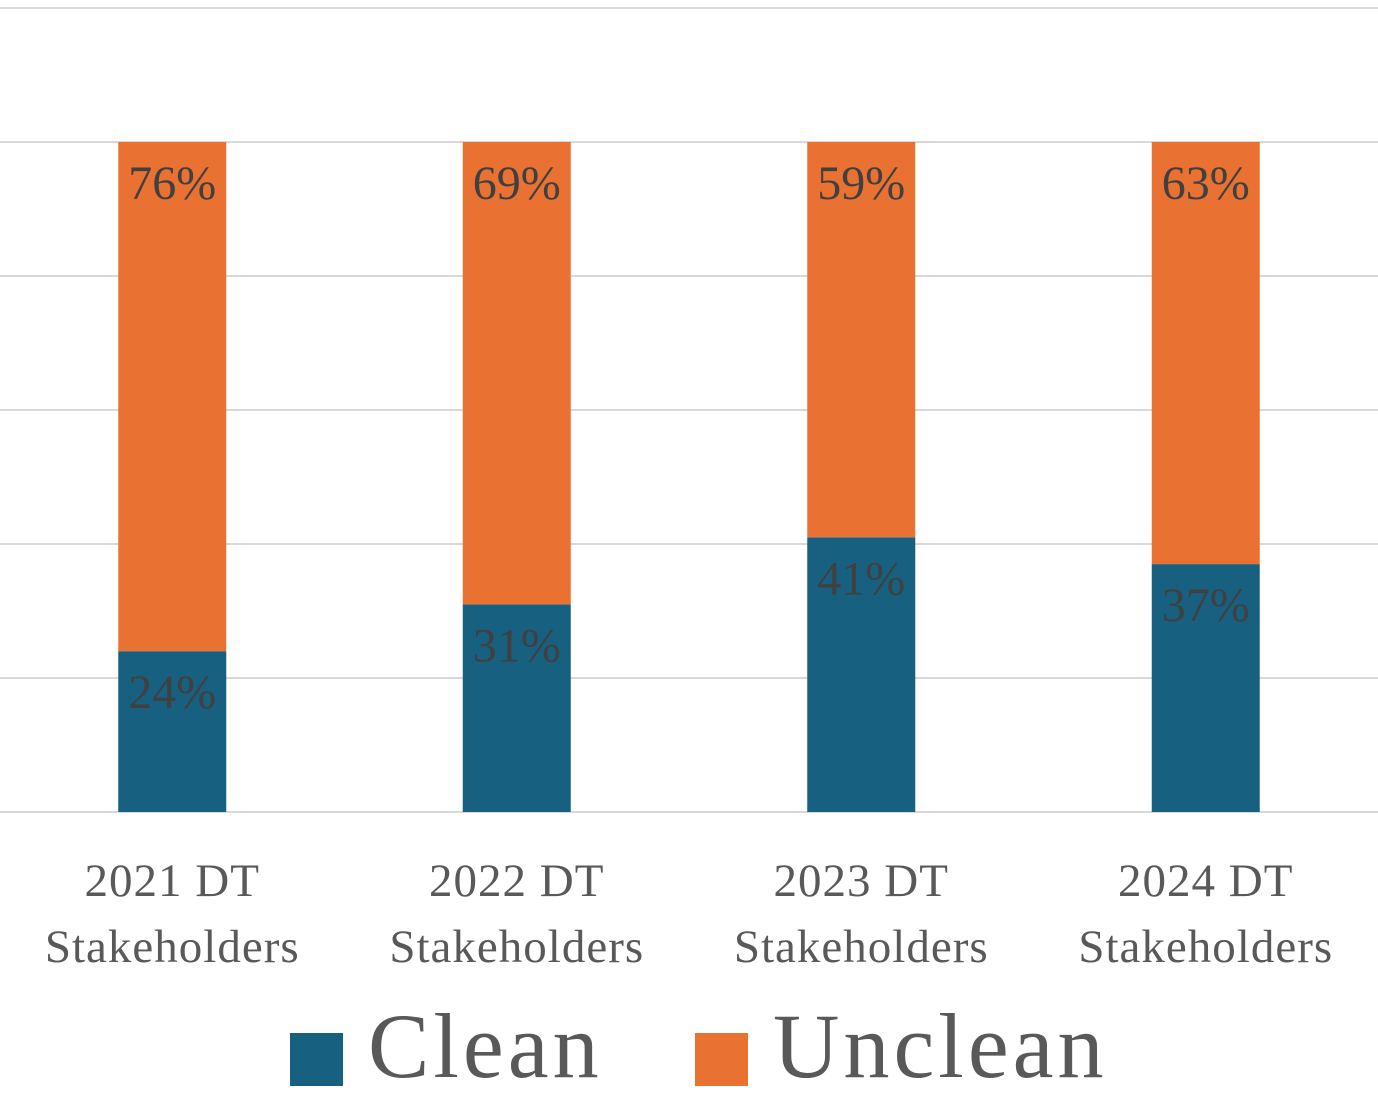 The width and height of the screenshot is (1378, 1094). What do you see at coordinates (1206, 914) in the screenshot?
I see `x-tick-label: 2024 DT Stakeholders` at bounding box center [1206, 914].